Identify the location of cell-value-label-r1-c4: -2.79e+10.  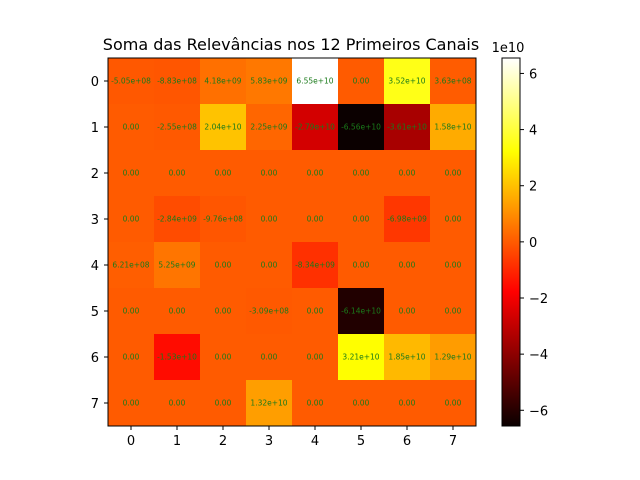
(315, 127).